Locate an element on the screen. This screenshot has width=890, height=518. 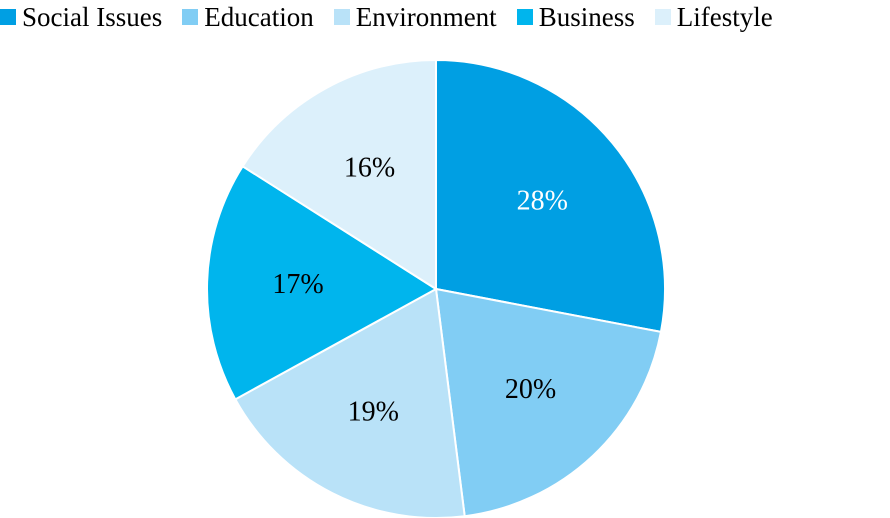
legend-swatch-education is located at coordinates (190, 17).